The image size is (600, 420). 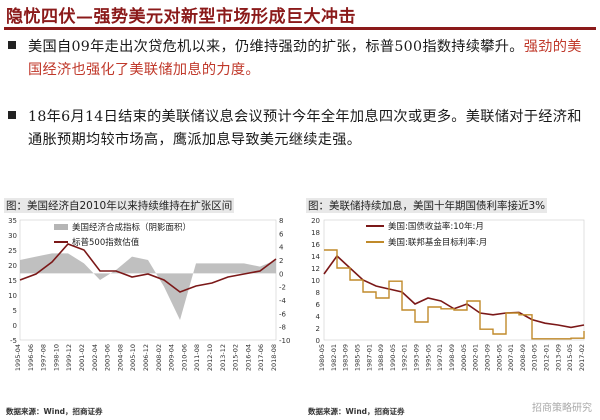 I want to click on chart1-xtick: 2013-12, so click(x=223, y=357).